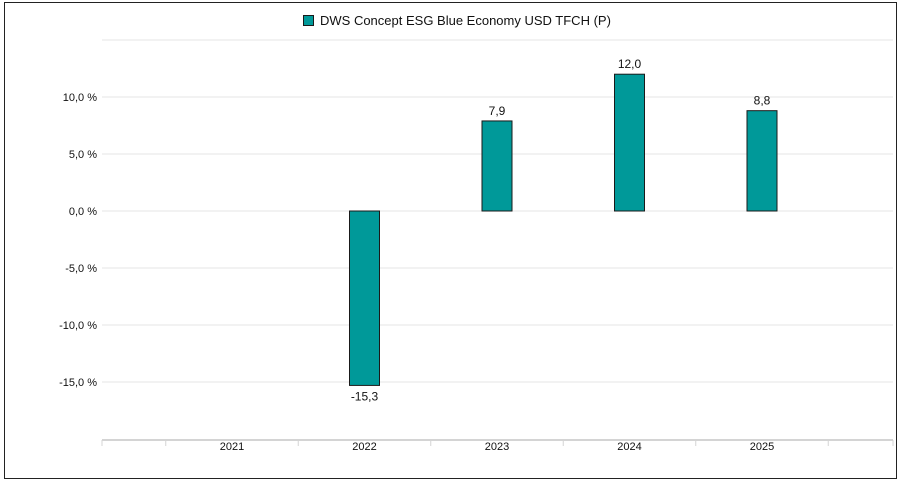 The width and height of the screenshot is (899, 481). Describe the element at coordinates (81, 269) in the screenshot. I see `y-tick-label: -5,0 %` at that location.